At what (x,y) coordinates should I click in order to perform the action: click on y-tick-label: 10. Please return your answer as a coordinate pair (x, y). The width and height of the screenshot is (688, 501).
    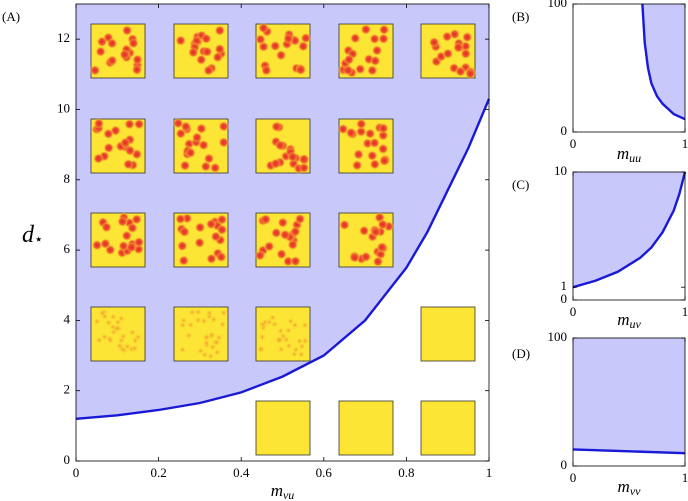
    Looking at the image, I should click on (63, 107).